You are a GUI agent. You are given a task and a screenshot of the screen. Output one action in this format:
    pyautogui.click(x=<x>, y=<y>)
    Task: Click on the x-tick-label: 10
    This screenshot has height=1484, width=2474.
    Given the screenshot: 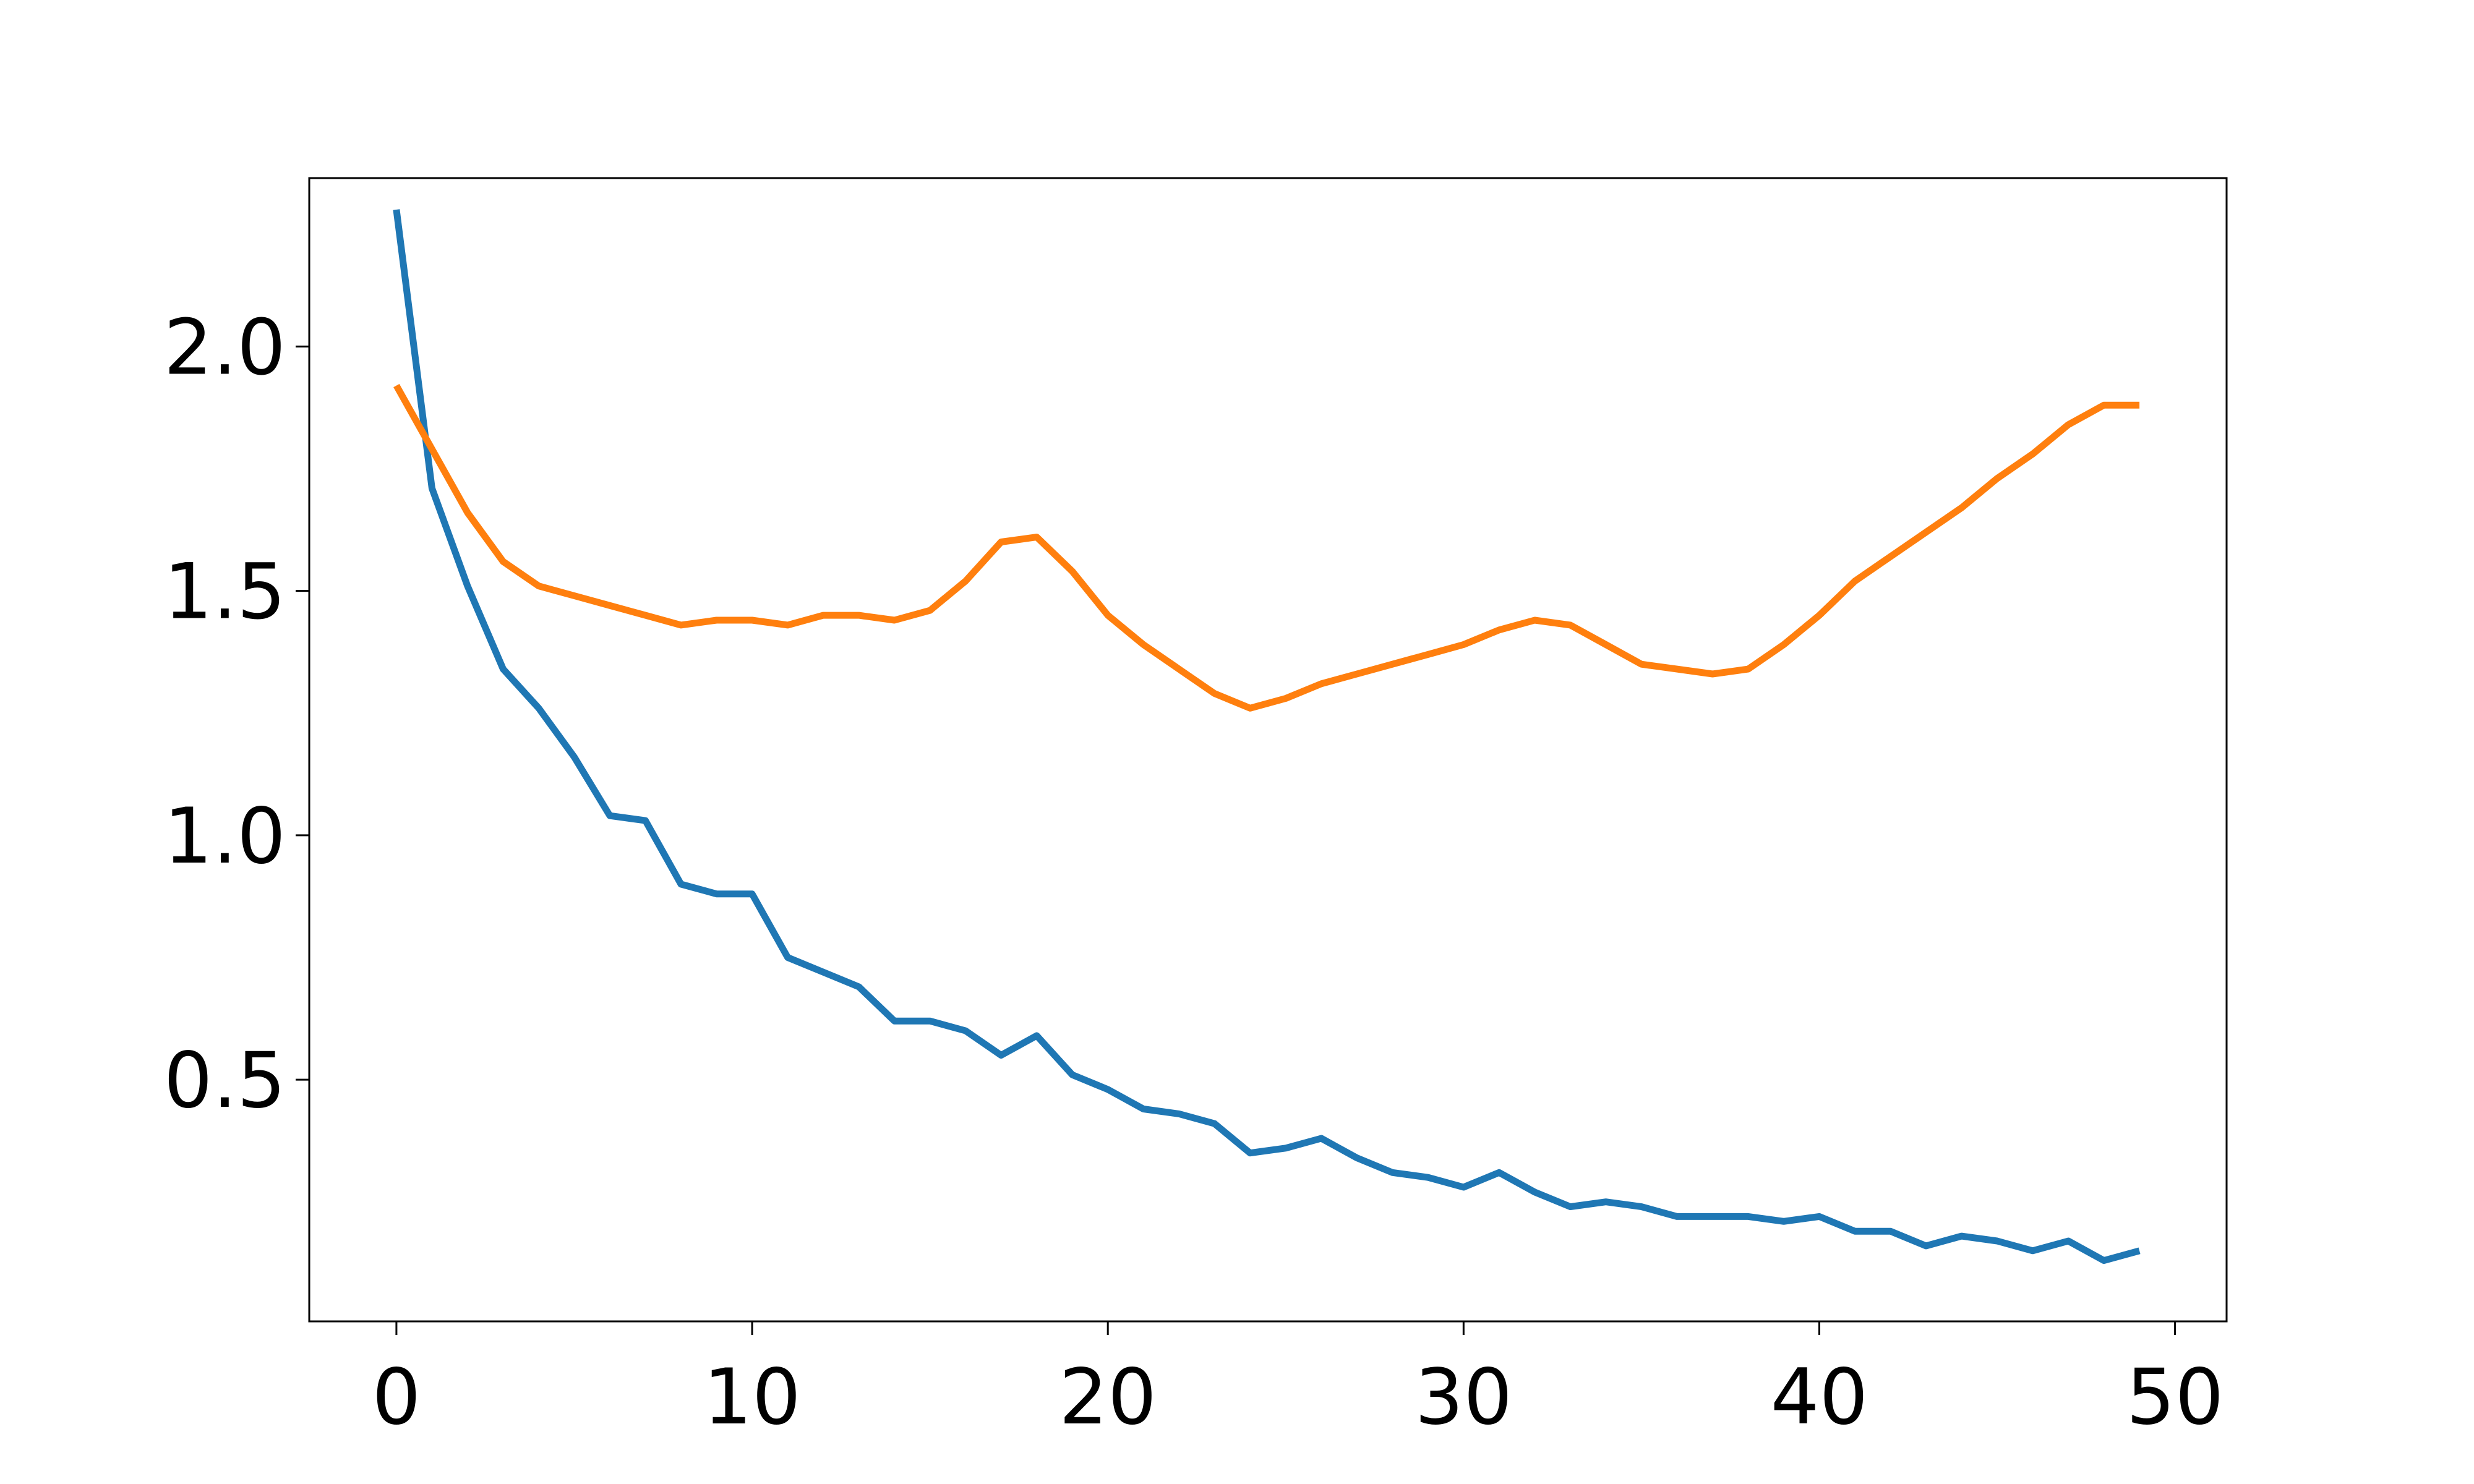 What is the action you would take?
    pyautogui.click(x=752, y=1397)
    